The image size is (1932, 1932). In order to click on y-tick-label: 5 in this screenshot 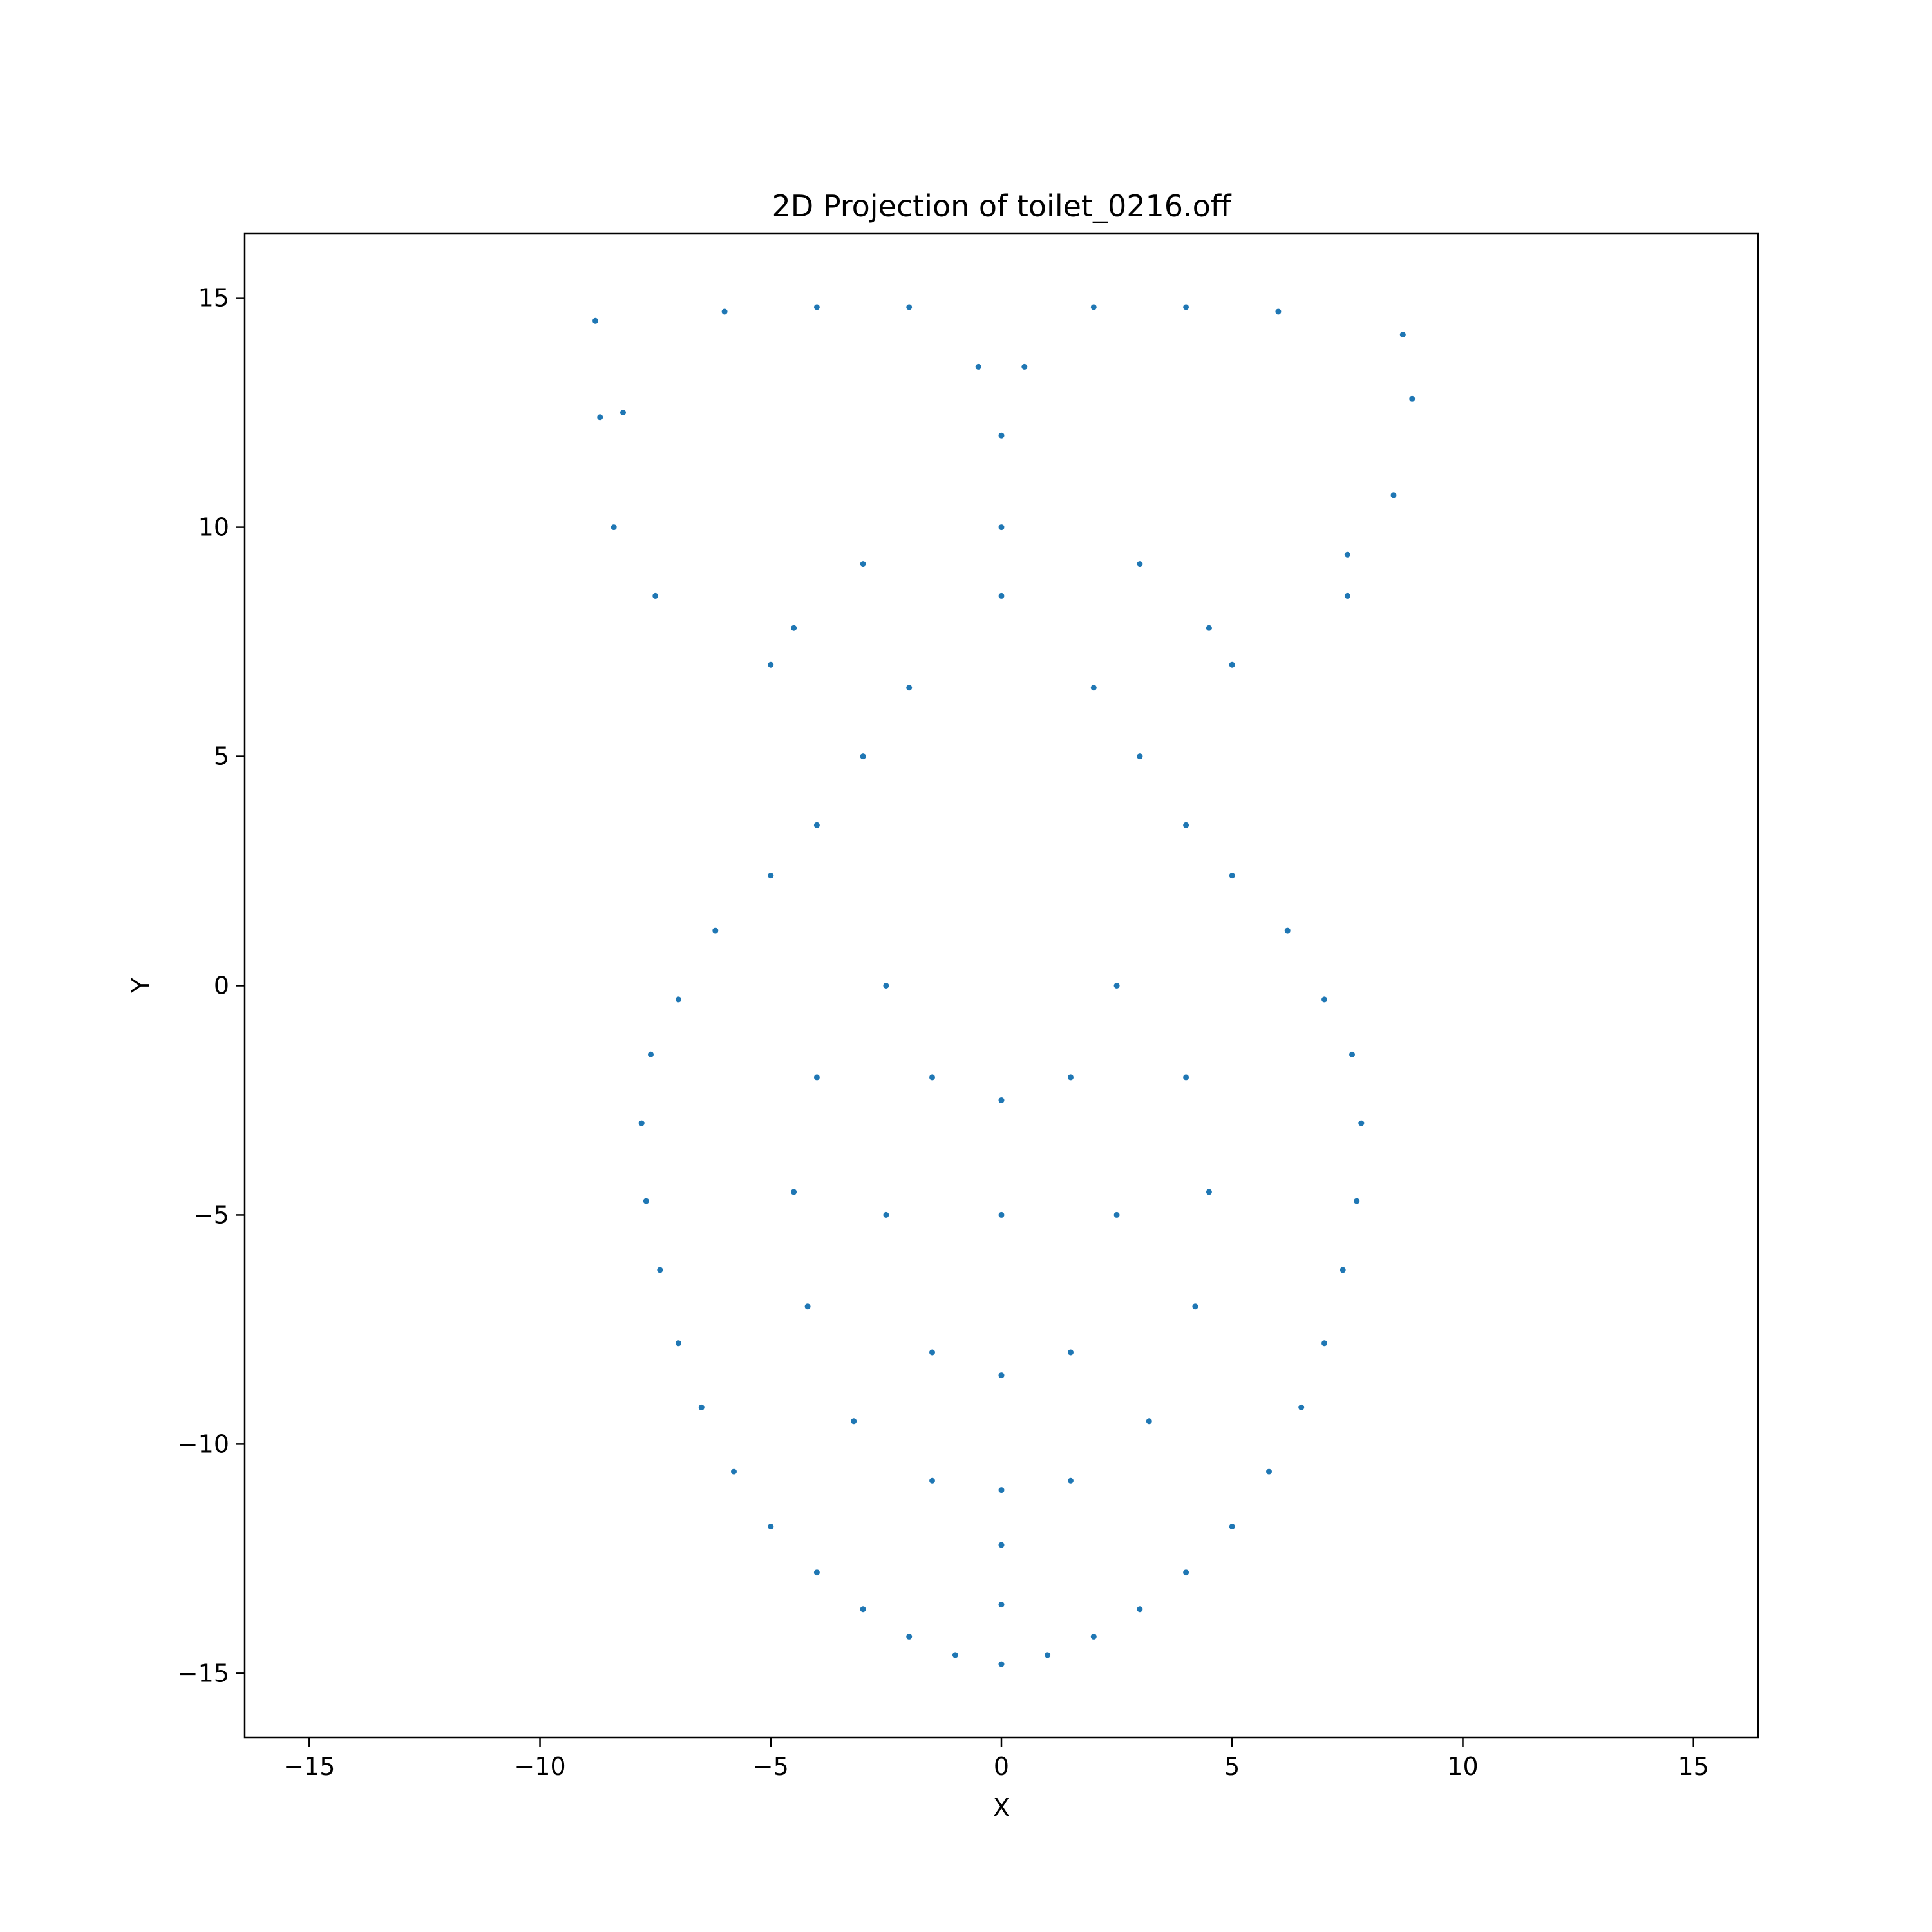, I will do `click(222, 757)`.